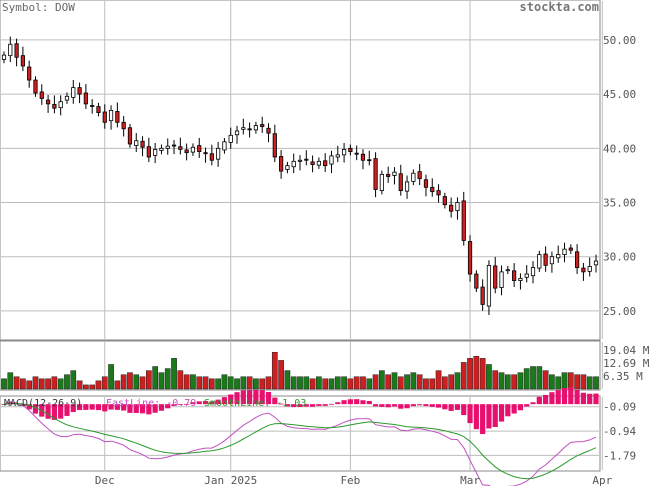 This screenshot has height=486, width=655. I want to click on macd-fast-label: FastLine: -0.79, so click(151, 403).